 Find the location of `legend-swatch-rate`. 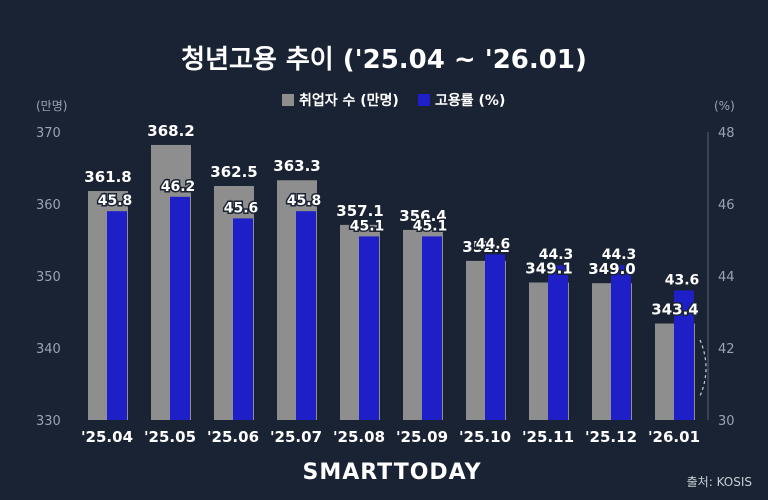

legend-swatch-rate is located at coordinates (424, 100).